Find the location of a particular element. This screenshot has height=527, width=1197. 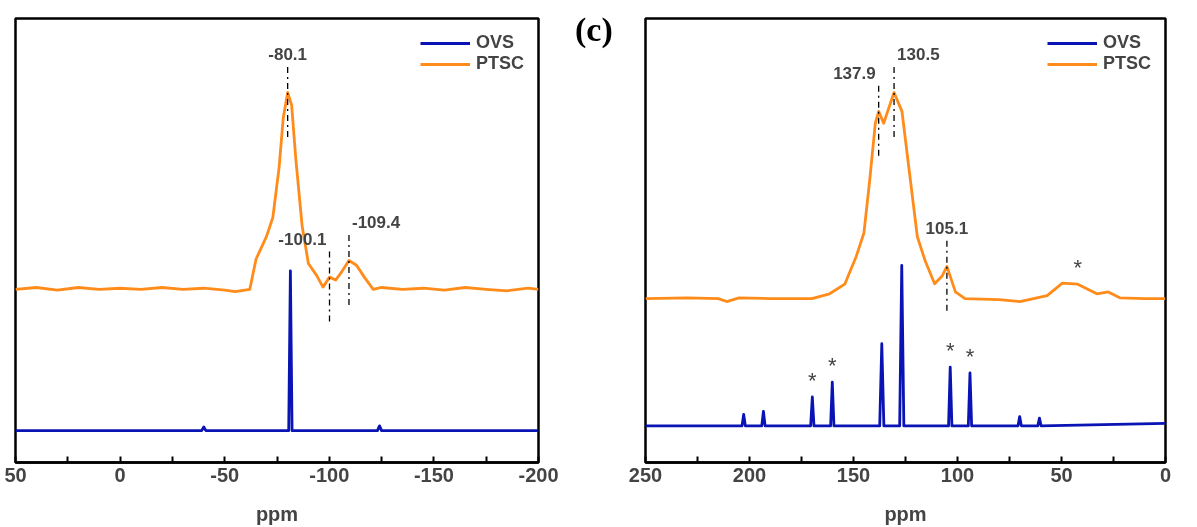

annotation: 137.9 is located at coordinates (854, 73).